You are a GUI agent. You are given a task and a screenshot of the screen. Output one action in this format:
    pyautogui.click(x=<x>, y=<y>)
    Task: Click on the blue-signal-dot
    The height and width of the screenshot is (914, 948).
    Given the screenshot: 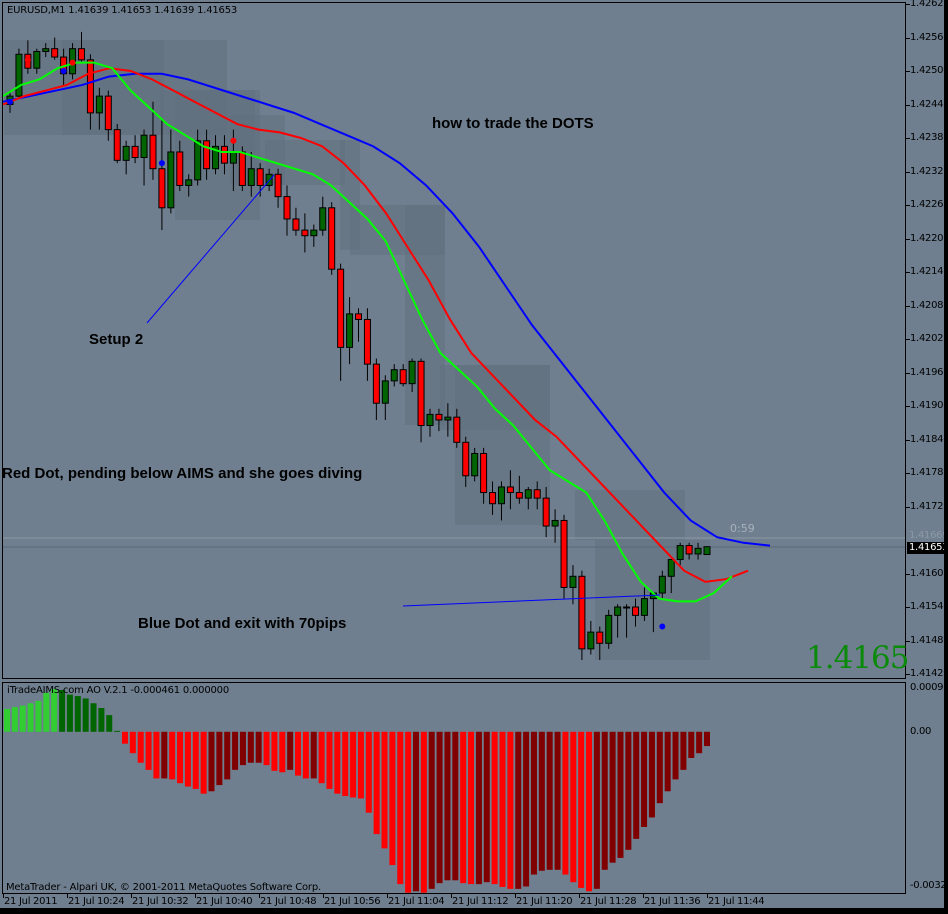 What is the action you would take?
    pyautogui.click(x=10, y=101)
    